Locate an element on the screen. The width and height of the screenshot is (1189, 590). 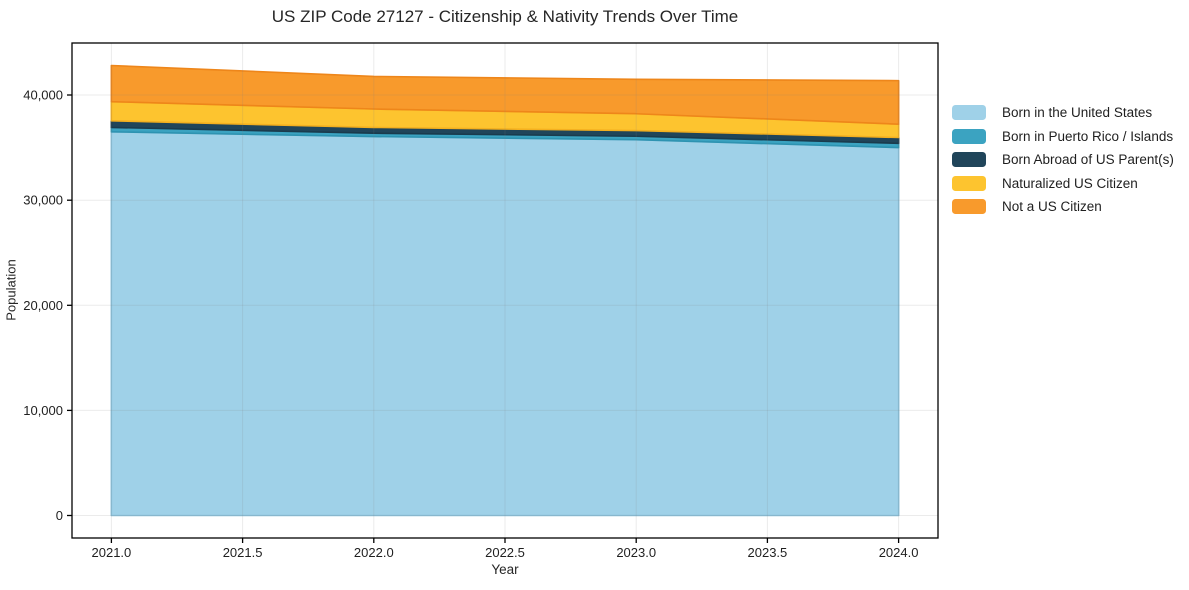
legend-swatch-born-abroad is located at coordinates (969, 160).